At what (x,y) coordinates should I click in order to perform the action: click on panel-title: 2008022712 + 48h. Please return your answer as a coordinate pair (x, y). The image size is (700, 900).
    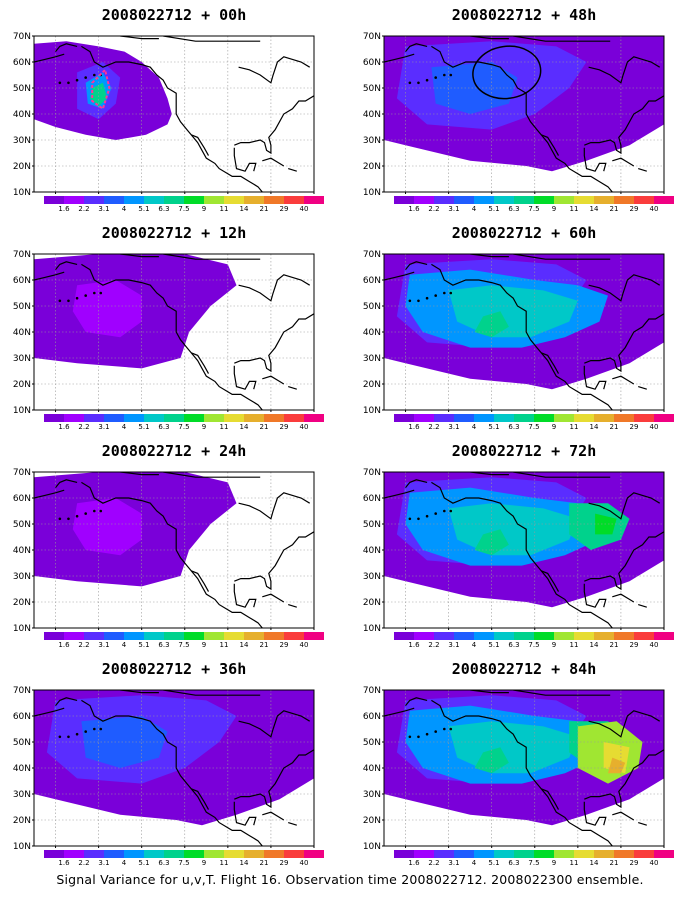
    Looking at the image, I should click on (524, 15).